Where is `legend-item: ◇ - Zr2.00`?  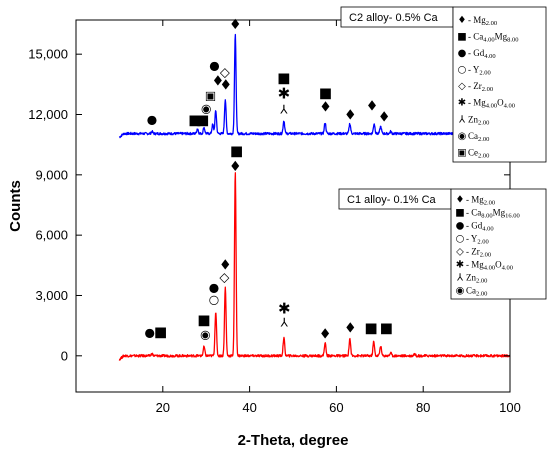
legend-item: ◇ - Zr2.00 is located at coordinates (475, 87).